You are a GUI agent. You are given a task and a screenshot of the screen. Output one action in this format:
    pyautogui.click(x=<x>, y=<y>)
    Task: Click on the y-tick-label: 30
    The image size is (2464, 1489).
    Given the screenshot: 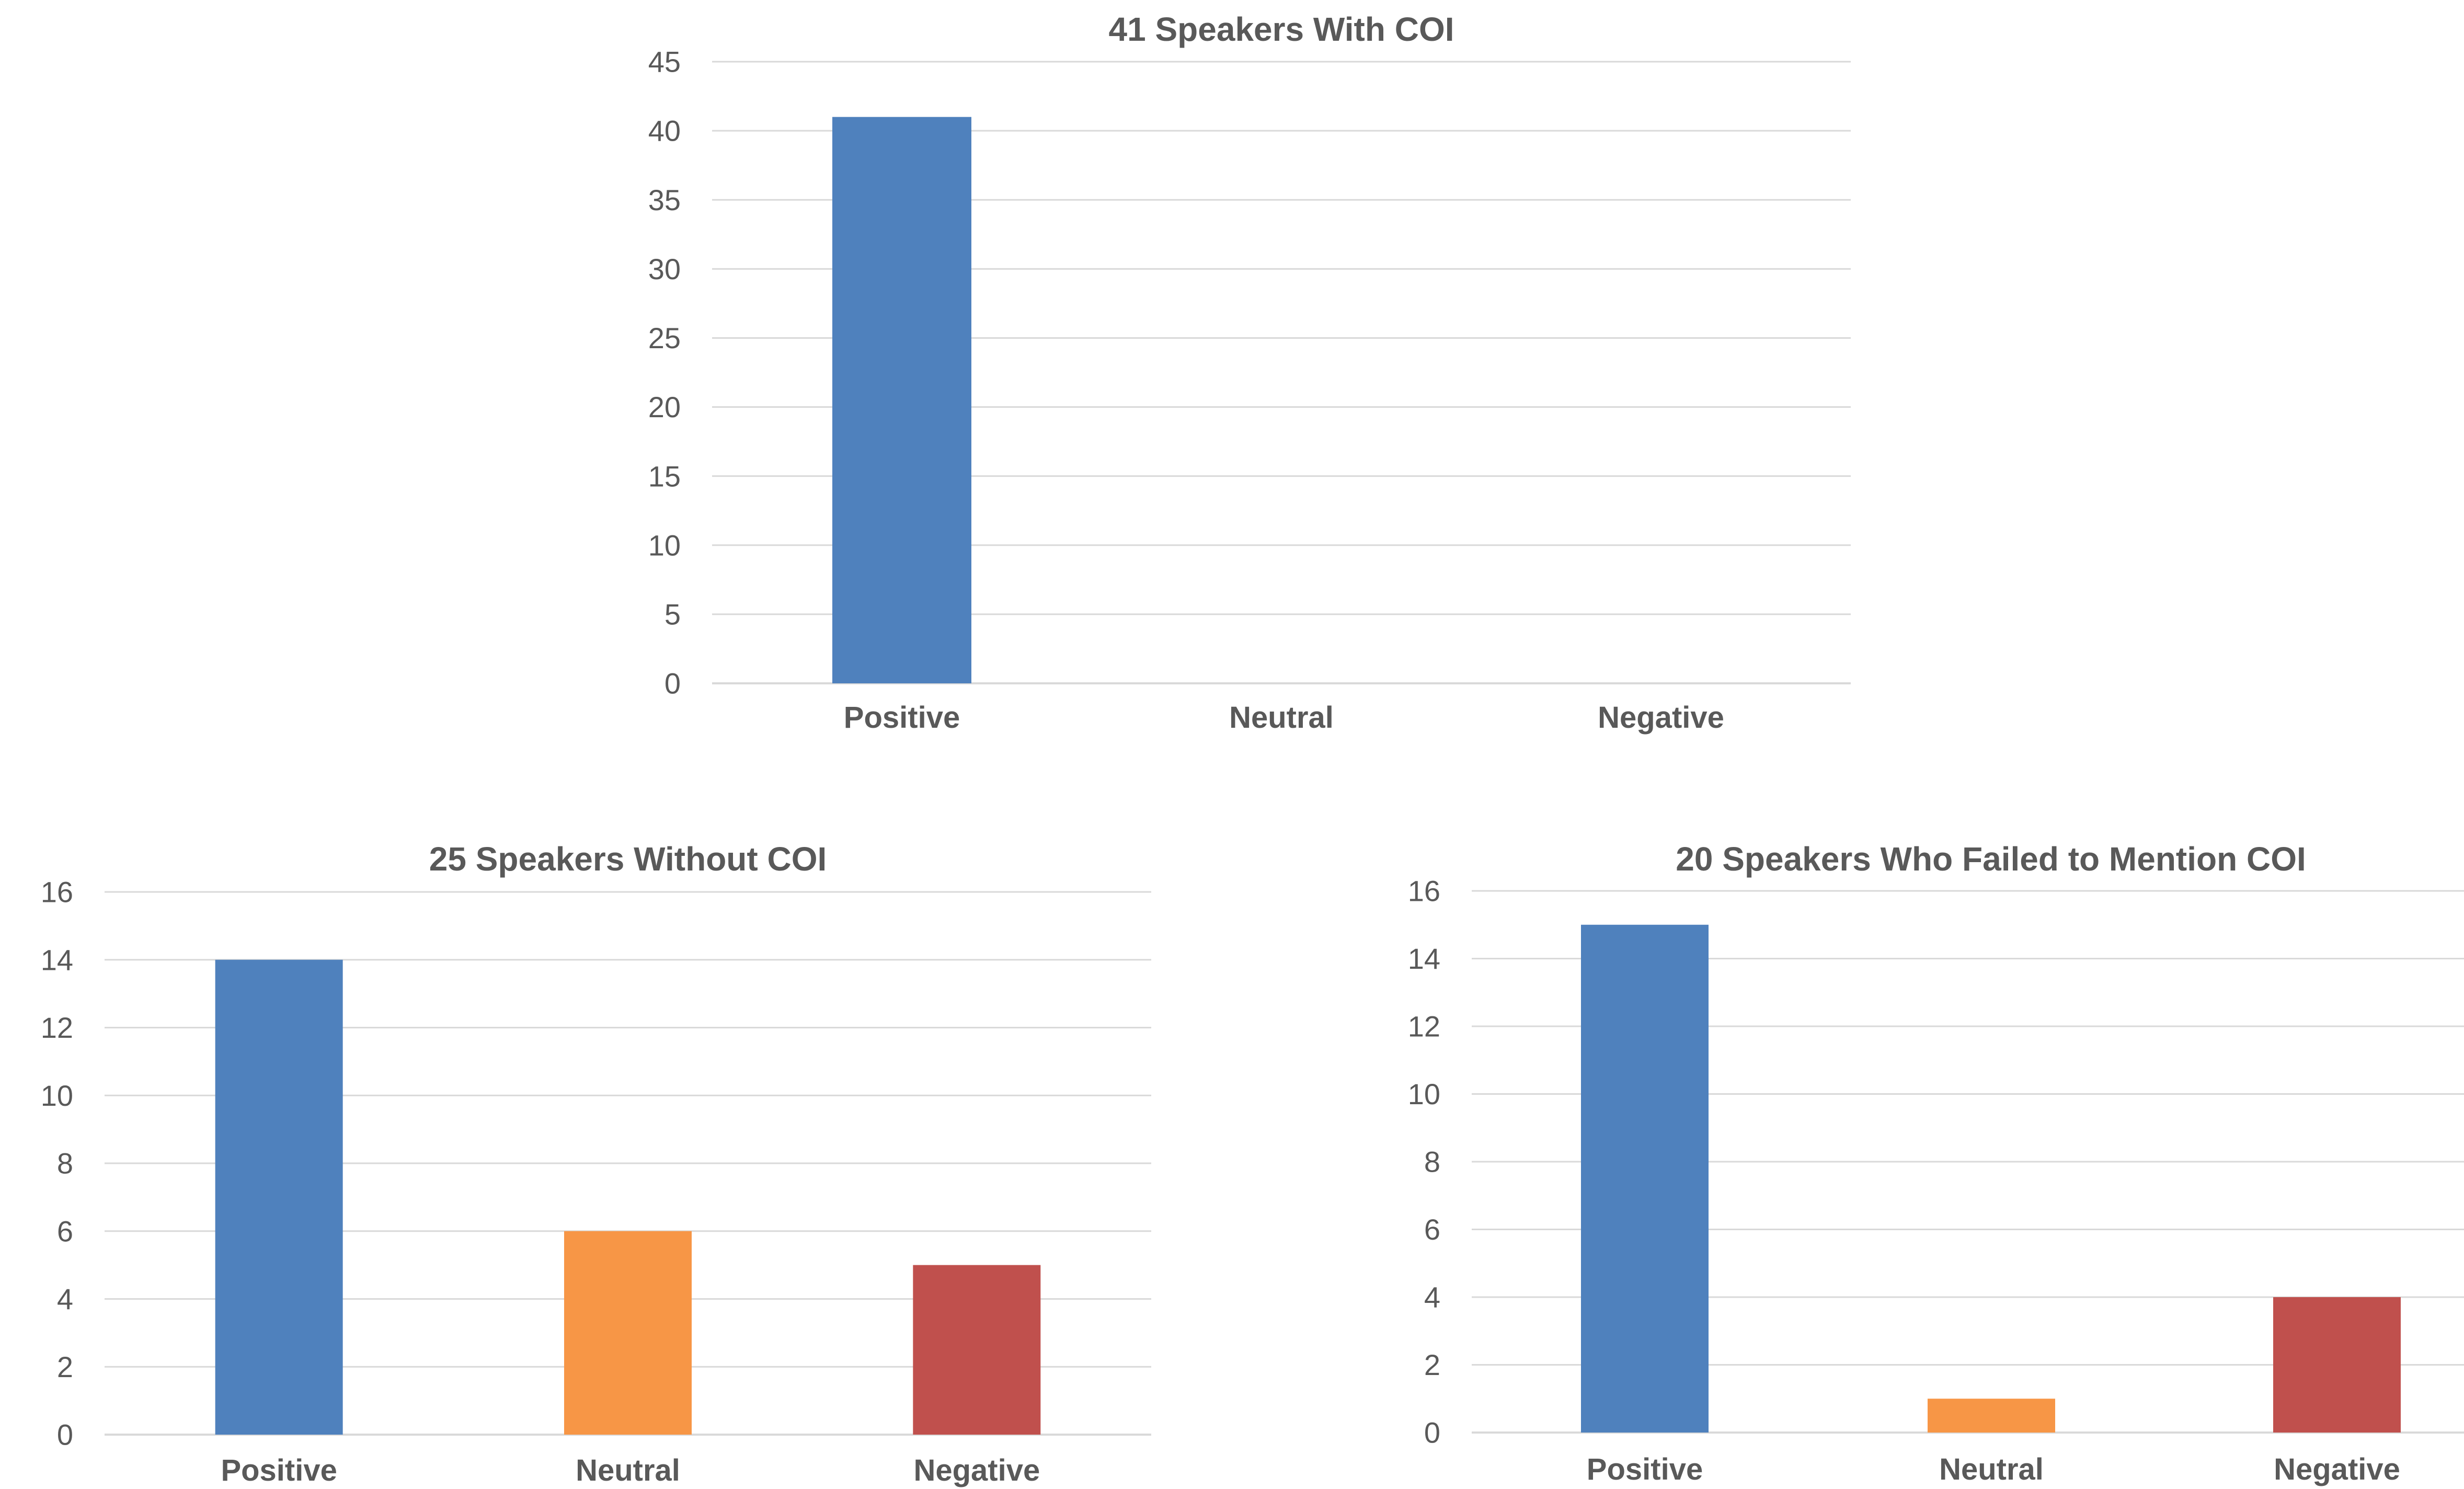 What is the action you would take?
    pyautogui.click(x=664, y=269)
    